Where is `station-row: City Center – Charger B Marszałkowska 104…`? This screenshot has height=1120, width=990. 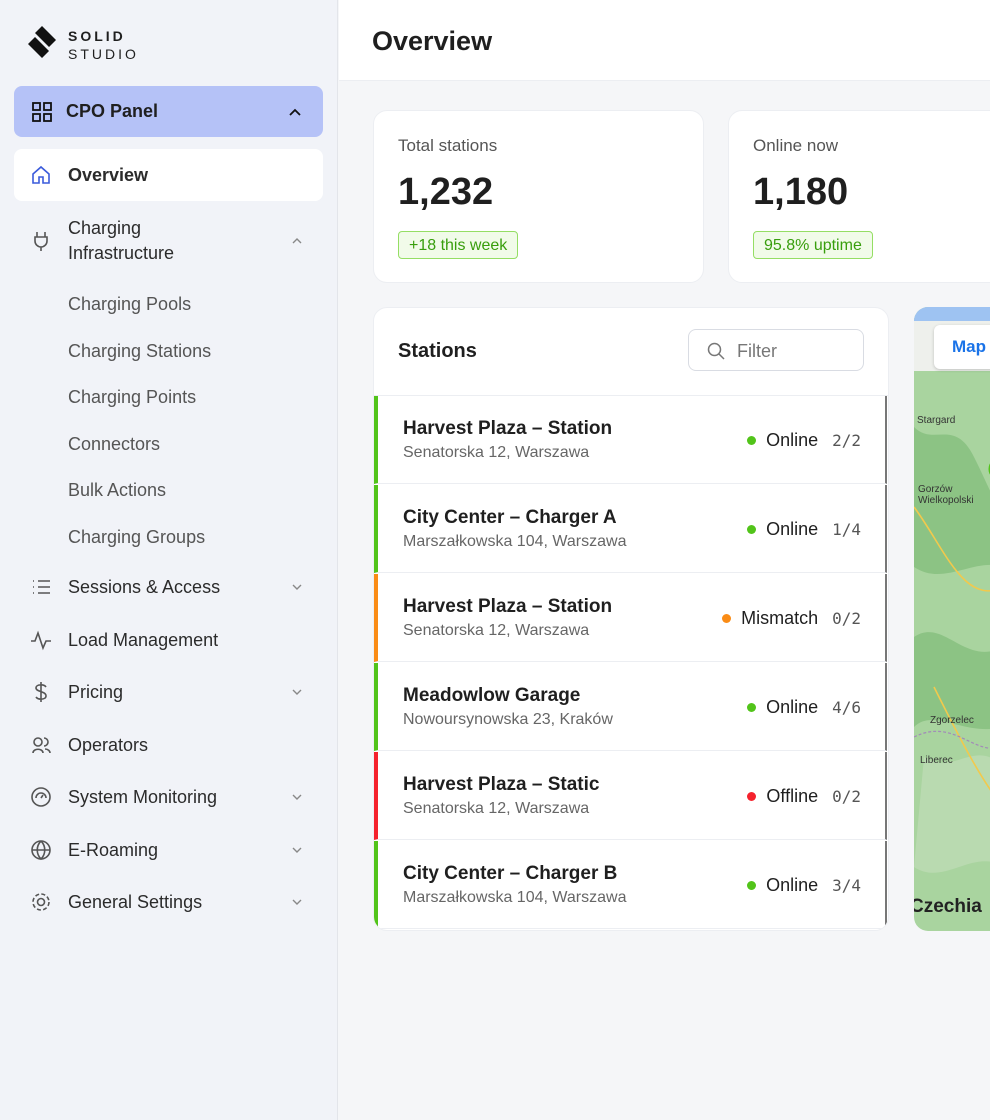 station-row: City Center – Charger B Marszałkowska 104… is located at coordinates (630, 885).